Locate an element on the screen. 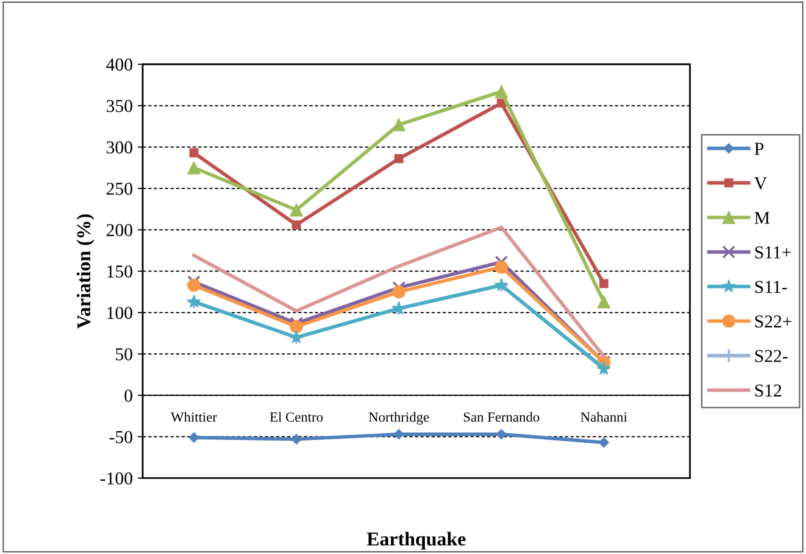  legend-label: S11- is located at coordinates (771, 287).